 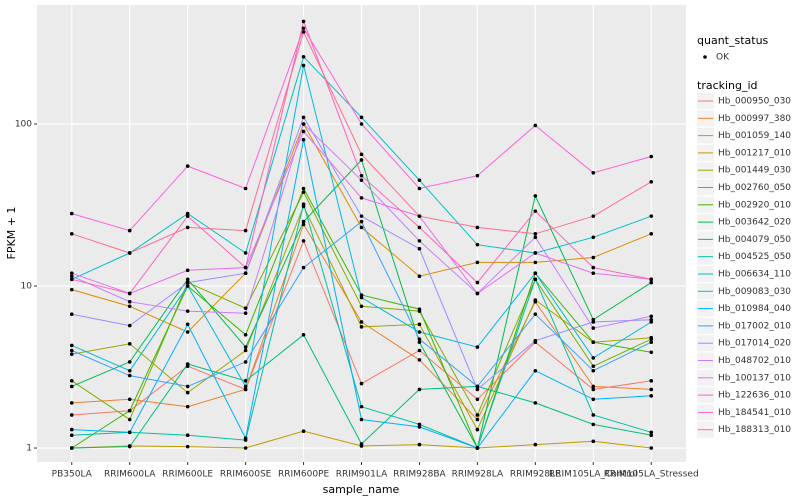 I want to click on legend-label: Hb_184541_010, so click(x=754, y=413).